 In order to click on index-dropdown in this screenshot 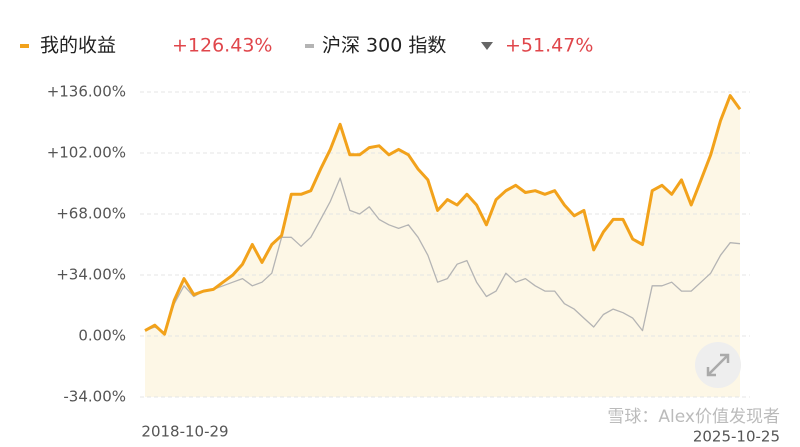, I will do `click(487, 46)`.